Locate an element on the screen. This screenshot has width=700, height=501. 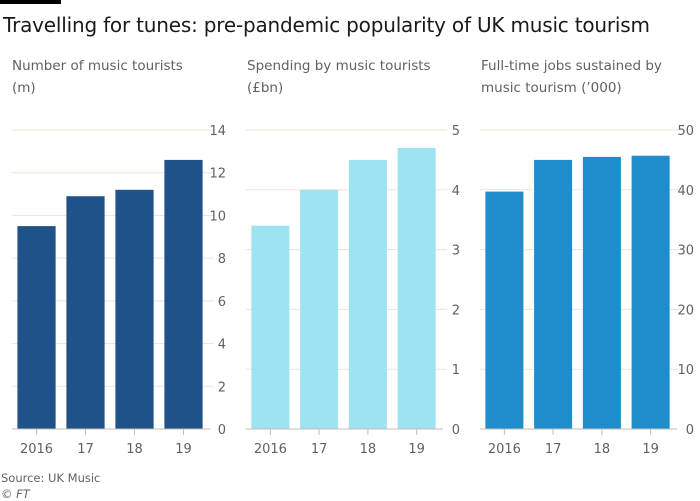
panel-1-x-tick-label: 19 is located at coordinates (183, 449).